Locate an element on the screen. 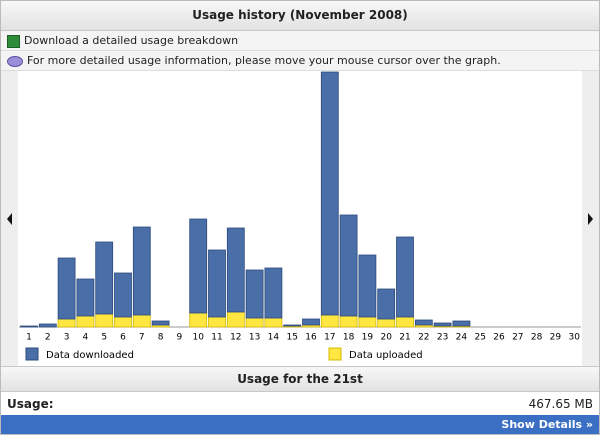 The height and width of the screenshot is (435, 600). x-tick-label: 5 is located at coordinates (104, 338).